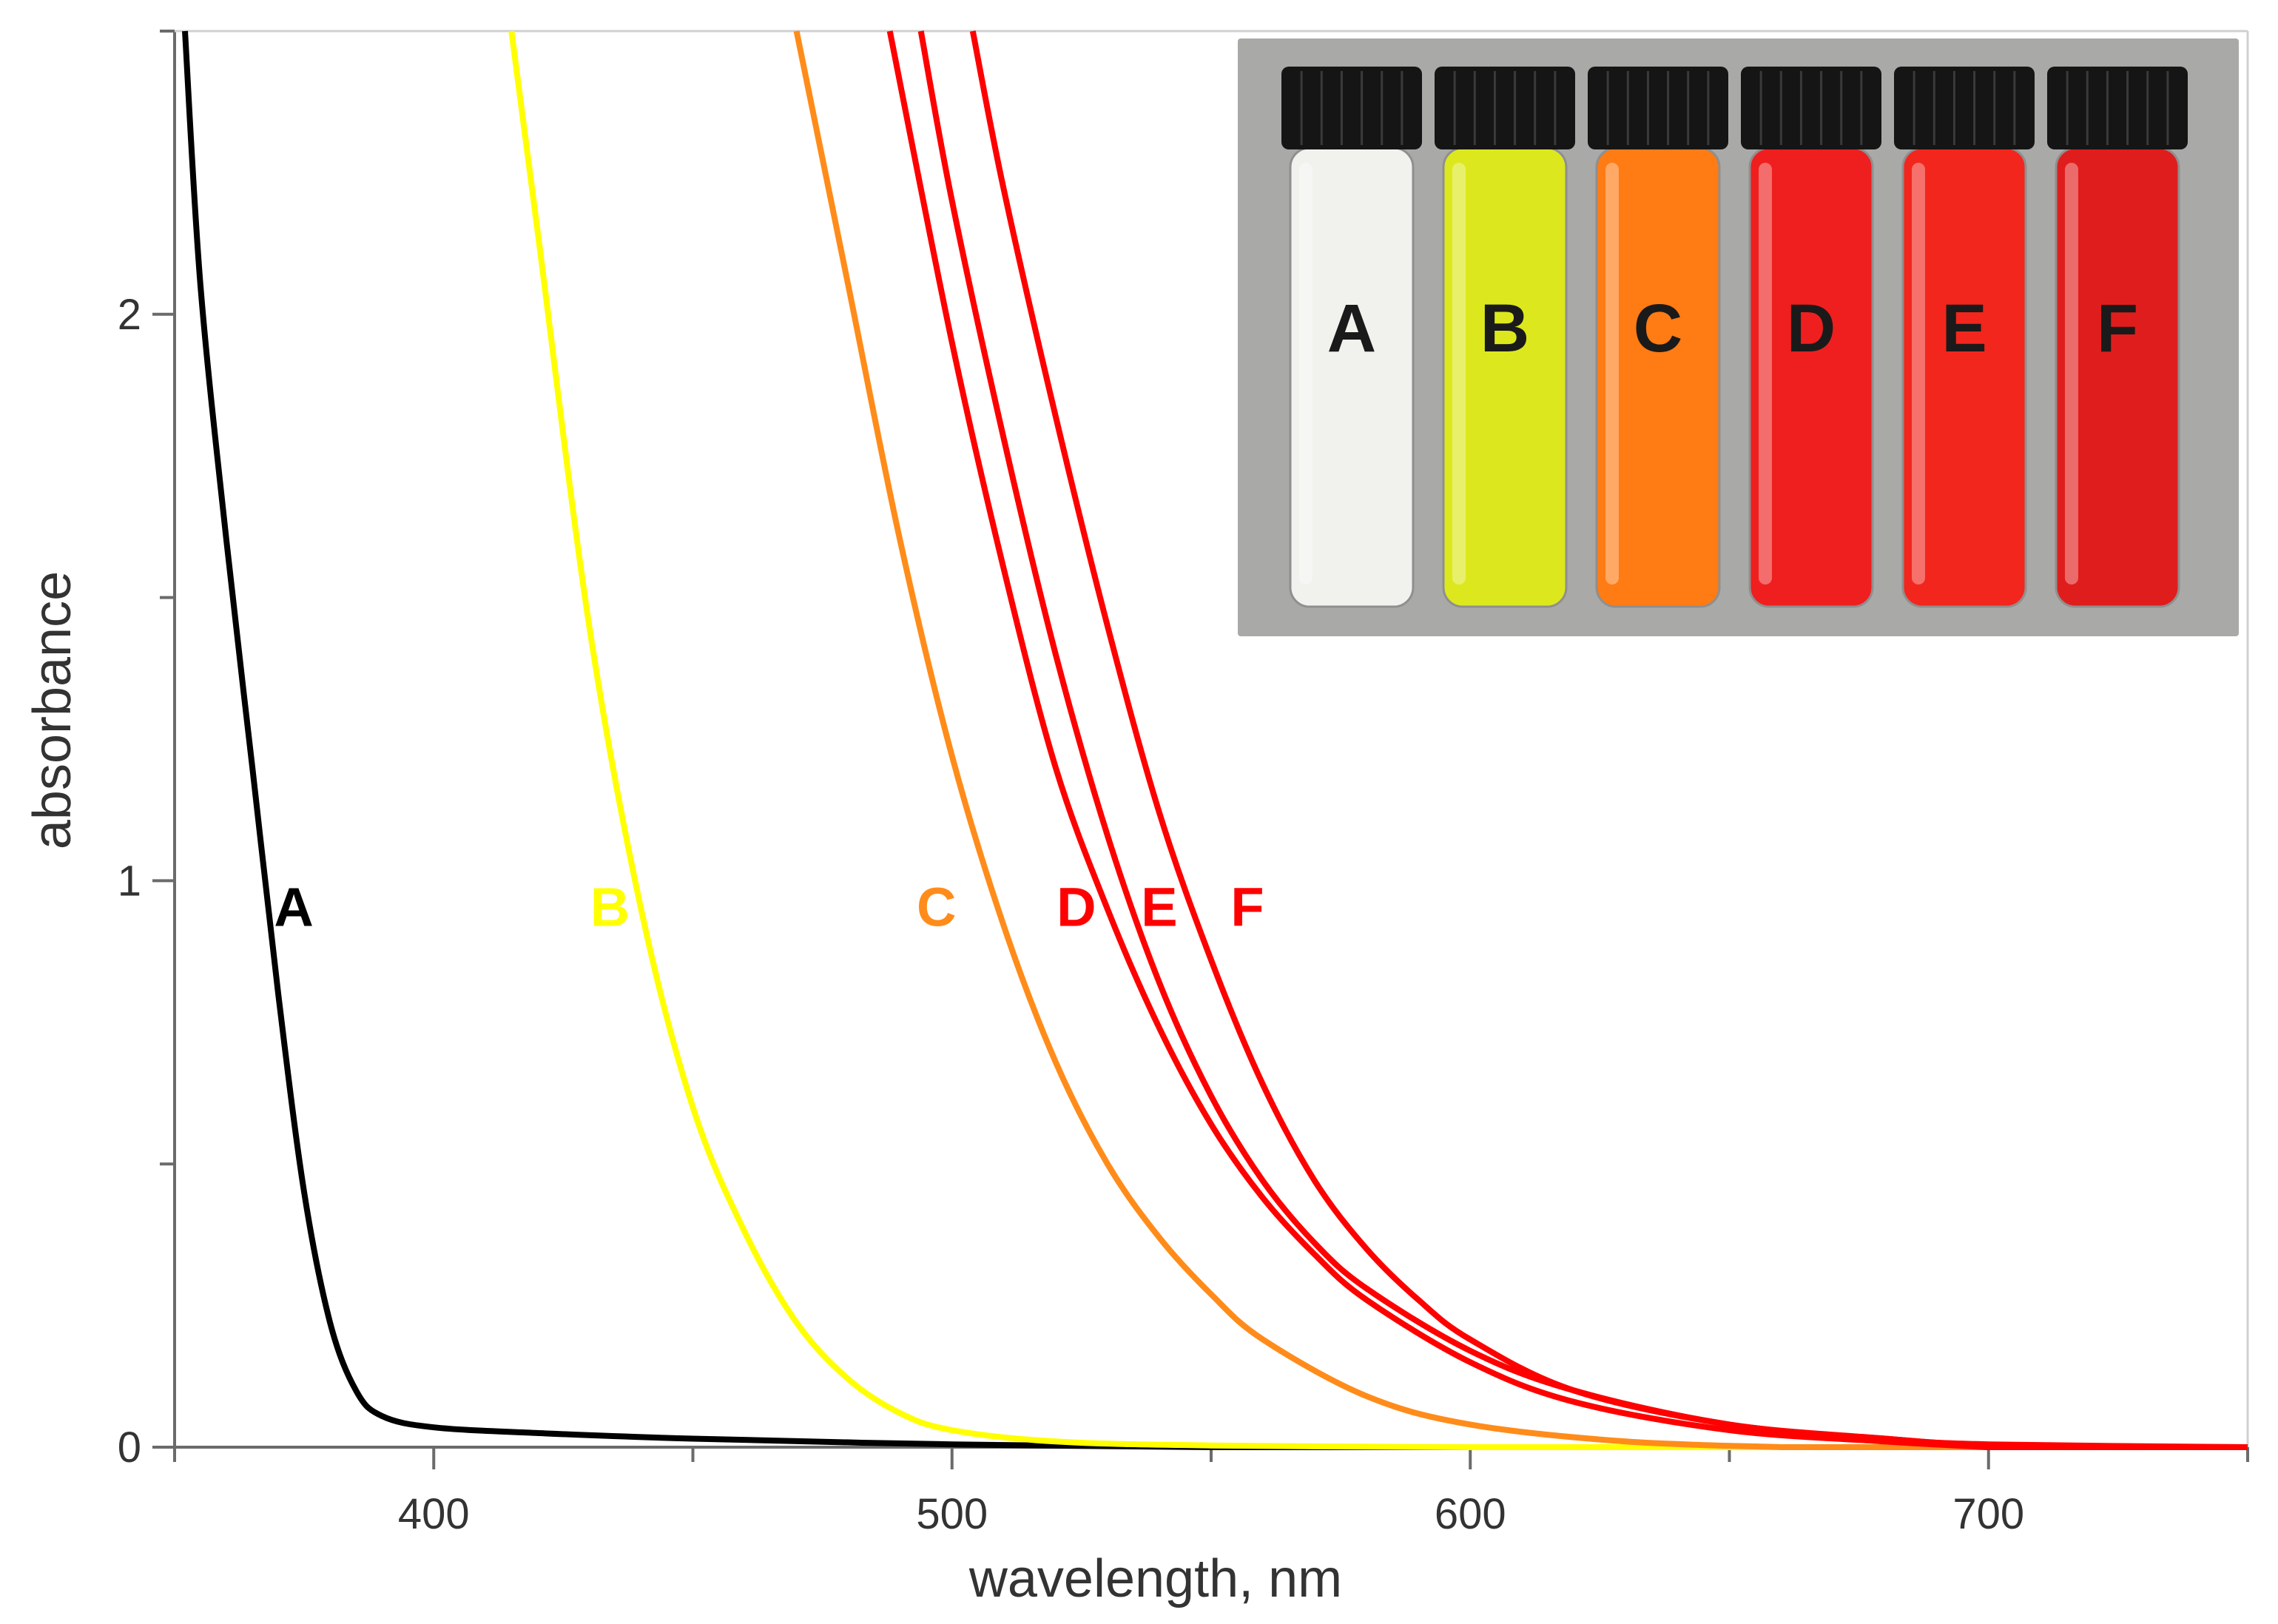  Describe the element at coordinates (936, 907) in the screenshot. I see `series-label-c: C` at that location.